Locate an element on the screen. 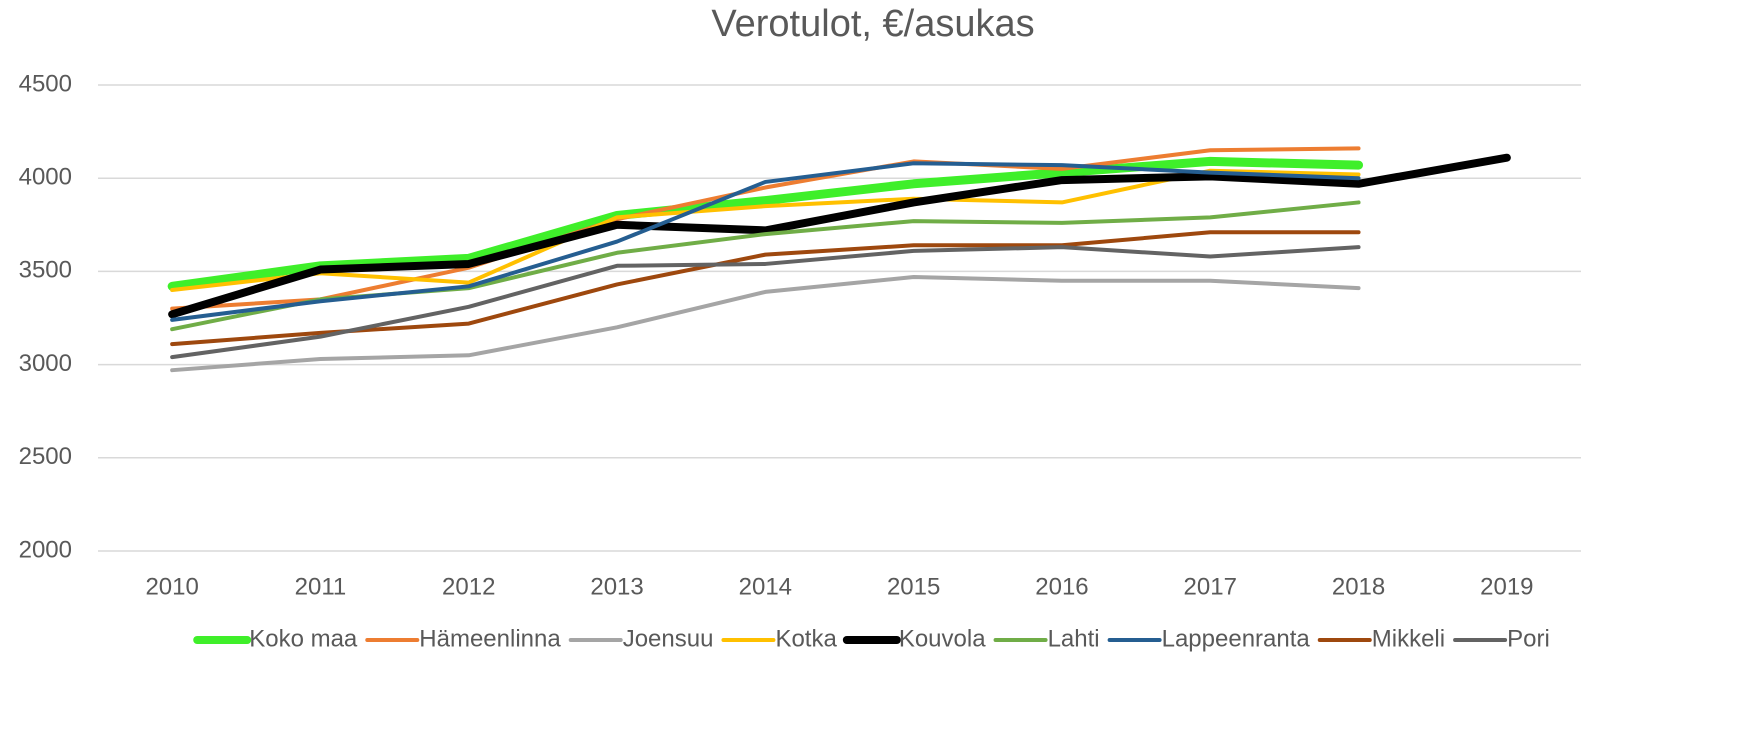 This screenshot has height=730, width=1747. x-tick-label: 2014 is located at coordinates (765, 586).